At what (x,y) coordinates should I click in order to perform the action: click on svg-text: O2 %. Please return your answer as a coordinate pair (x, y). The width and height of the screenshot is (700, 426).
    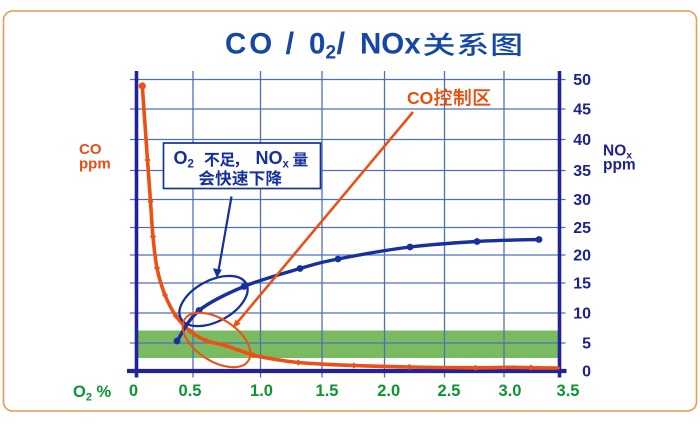
    Looking at the image, I should click on (92, 393).